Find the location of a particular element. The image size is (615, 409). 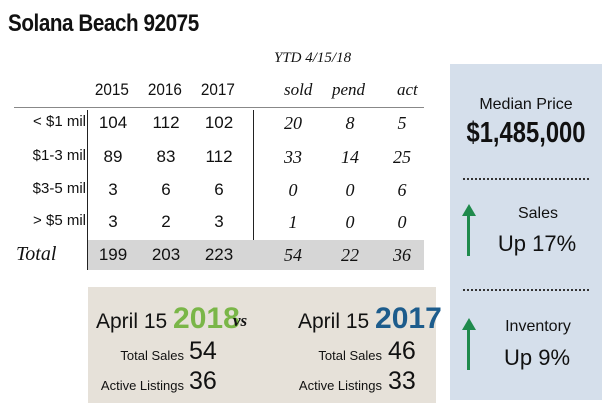

table-cell: 25 is located at coordinates (402, 157).